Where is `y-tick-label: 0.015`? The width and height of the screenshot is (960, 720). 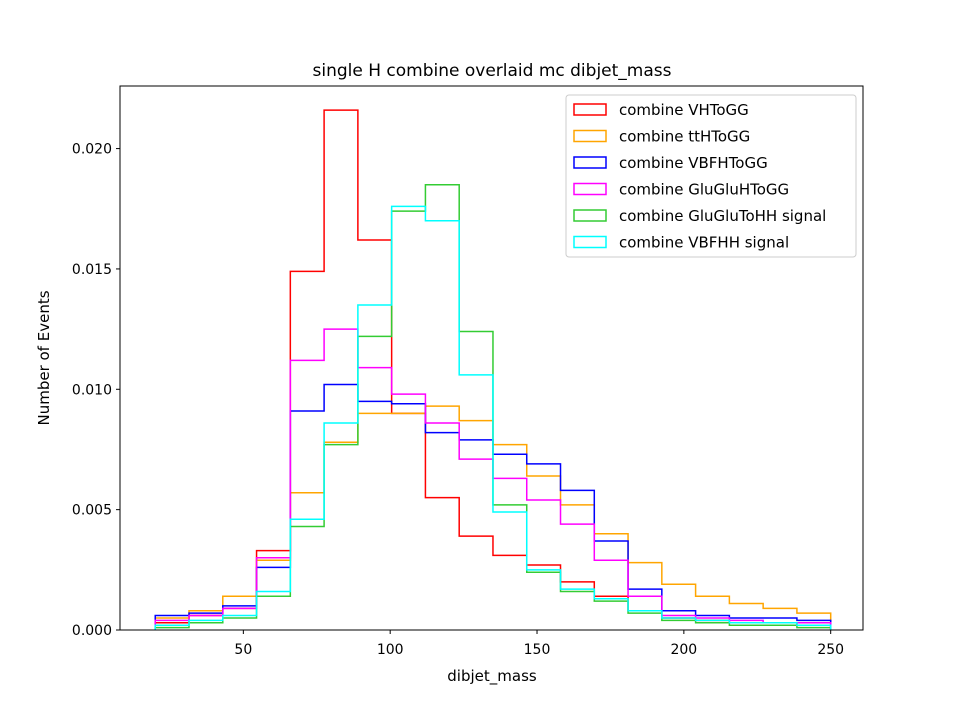 y-tick-label: 0.015 is located at coordinates (92, 270).